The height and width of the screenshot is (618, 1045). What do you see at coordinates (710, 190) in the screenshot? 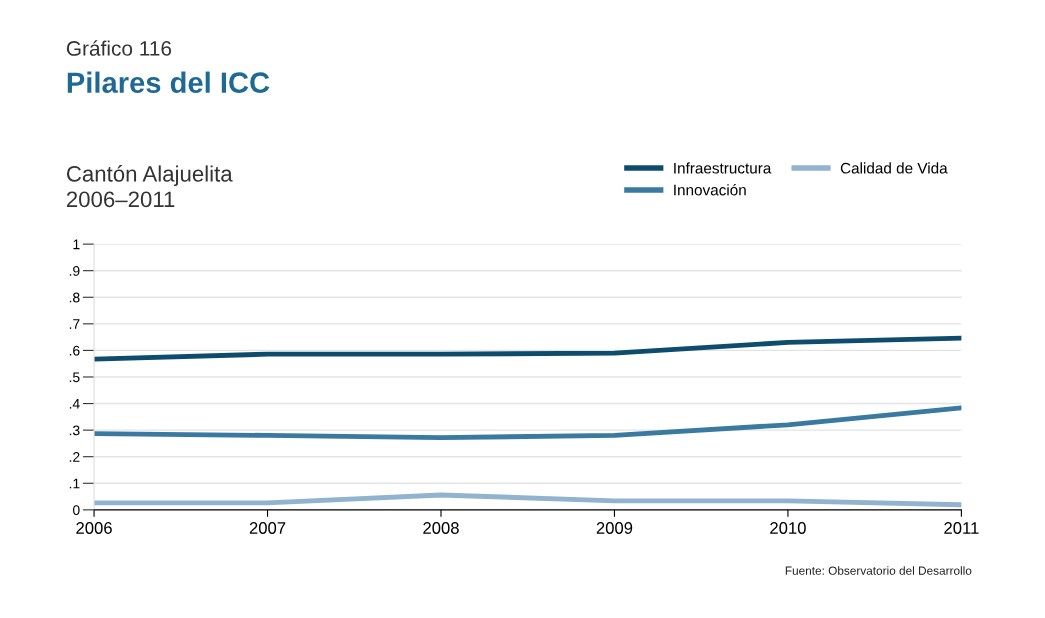
I see `legend-label: Innovación` at bounding box center [710, 190].